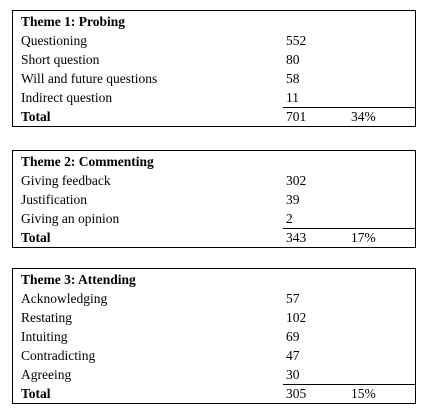 The image size is (429, 418). Describe the element at coordinates (214, 298) in the screenshot. I see `table-row: Acknowledging 57` at that location.